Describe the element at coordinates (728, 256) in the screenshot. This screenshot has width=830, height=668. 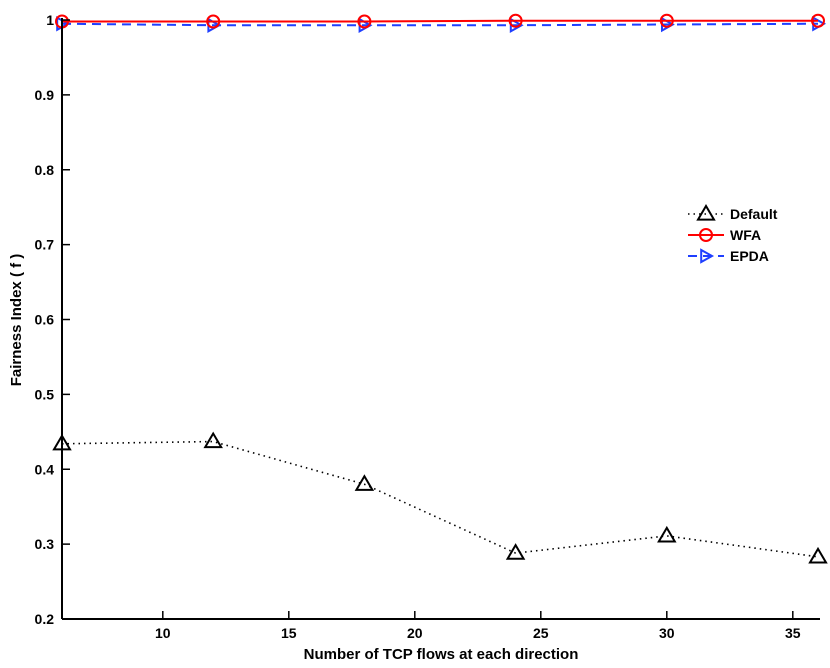
I see `legend-item-epda: EPDA` at that location.